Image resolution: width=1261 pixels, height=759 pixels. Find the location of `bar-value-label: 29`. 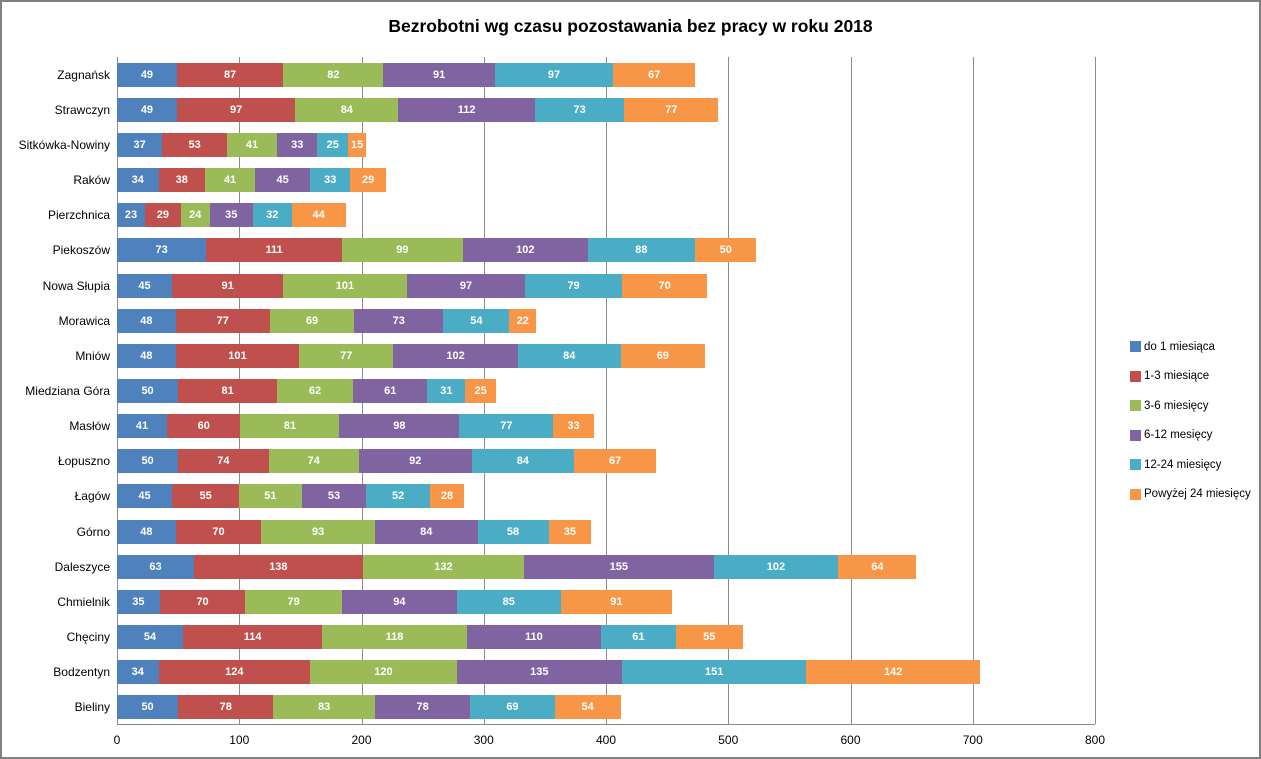

bar-value-label: 29 is located at coordinates (368, 180).